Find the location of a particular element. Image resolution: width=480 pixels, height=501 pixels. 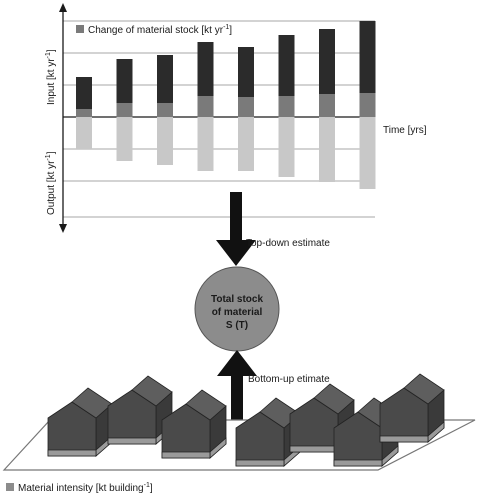

axis-arrow-down-icon is located at coordinates (63, 228).